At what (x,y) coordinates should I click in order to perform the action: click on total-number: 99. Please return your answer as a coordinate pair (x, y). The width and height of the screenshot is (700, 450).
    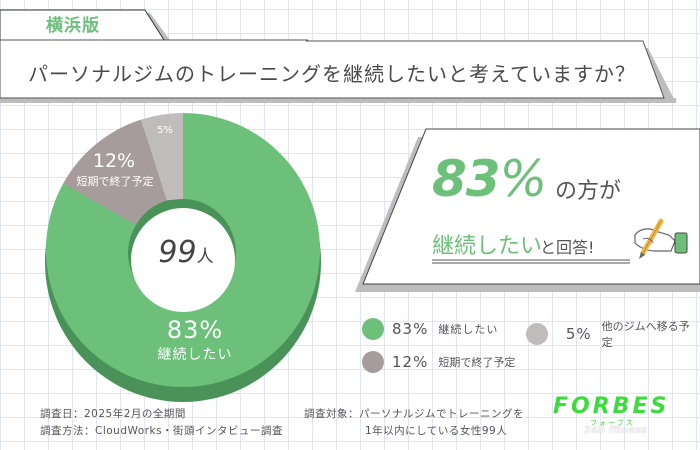
    Looking at the image, I should click on (177, 252).